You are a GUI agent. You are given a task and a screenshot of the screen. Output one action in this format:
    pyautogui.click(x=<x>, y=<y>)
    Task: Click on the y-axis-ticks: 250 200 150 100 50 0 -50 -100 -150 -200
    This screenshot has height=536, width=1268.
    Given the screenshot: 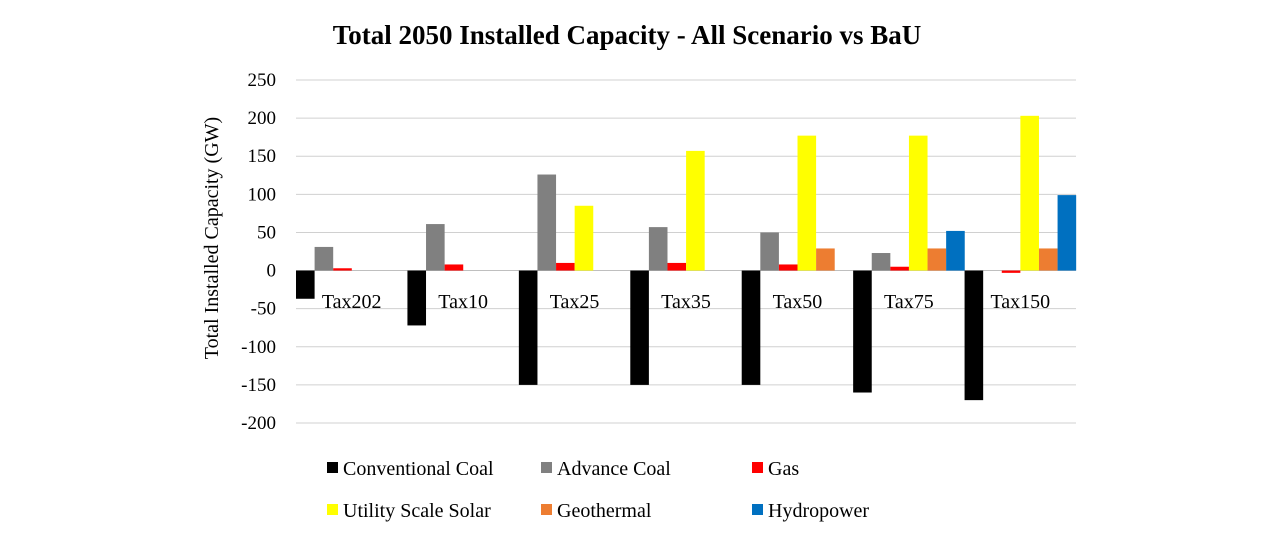 What is the action you would take?
    pyautogui.click(x=258, y=252)
    